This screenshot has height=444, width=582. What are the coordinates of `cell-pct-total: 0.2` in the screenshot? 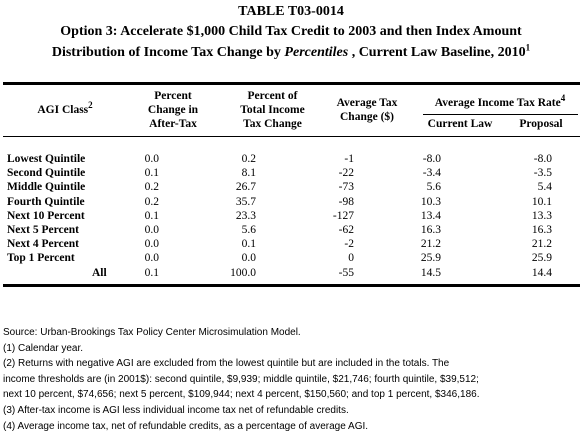 It's located at (248, 159).